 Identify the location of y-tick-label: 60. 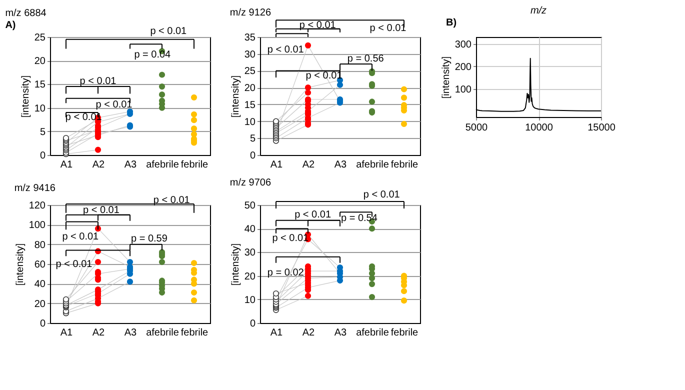
(40, 265).